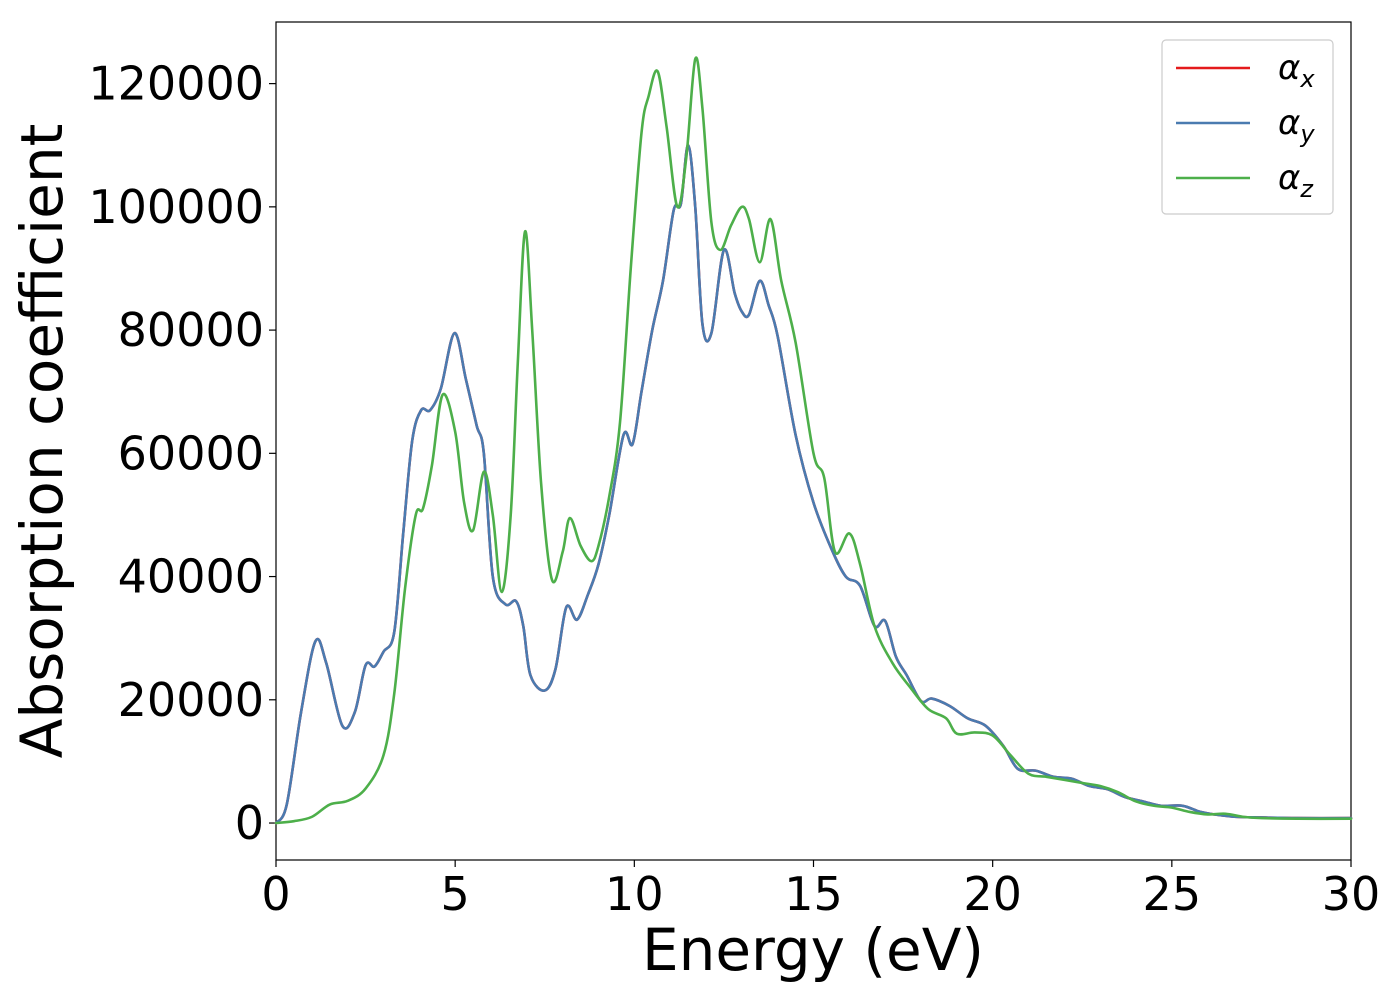 Image resolution: width=1400 pixels, height=1000 pixels. Describe the element at coordinates (813, 950) in the screenshot. I see `x-axis-title: Energy (eV)` at that location.